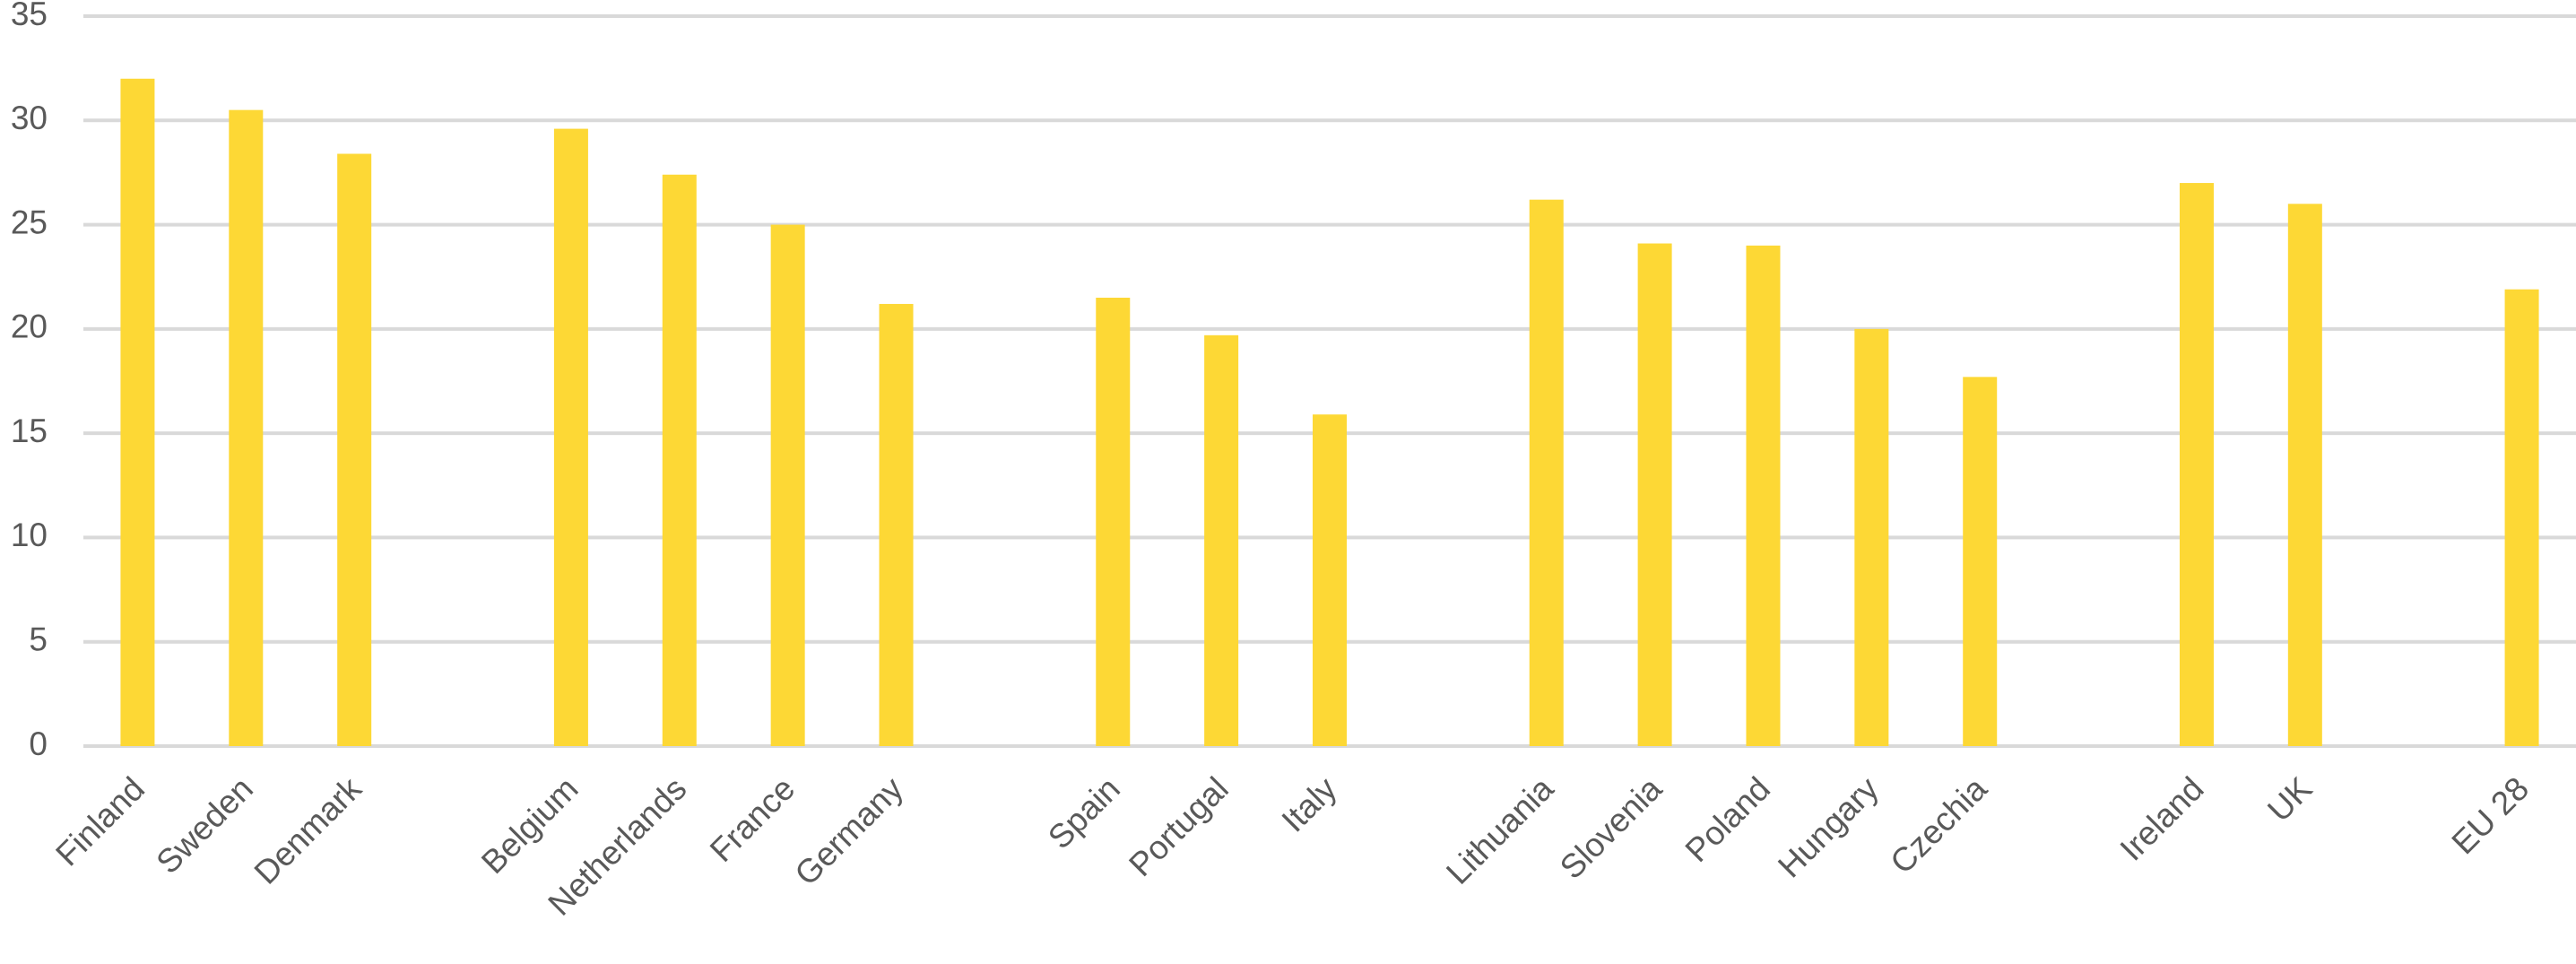 The width and height of the screenshot is (2576, 964). What do you see at coordinates (38, 639) in the screenshot?
I see `y-tick-label: 5` at bounding box center [38, 639].